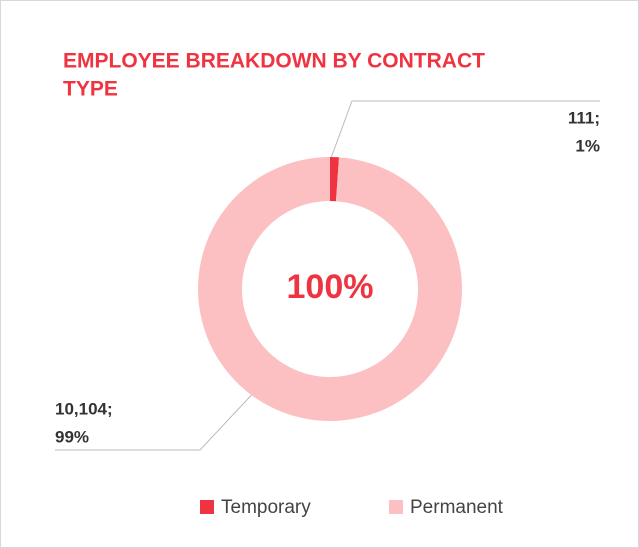  I want to click on chart-title: EMPLOYEE BREAKDOWN BY CONTRACT, so click(274, 61).